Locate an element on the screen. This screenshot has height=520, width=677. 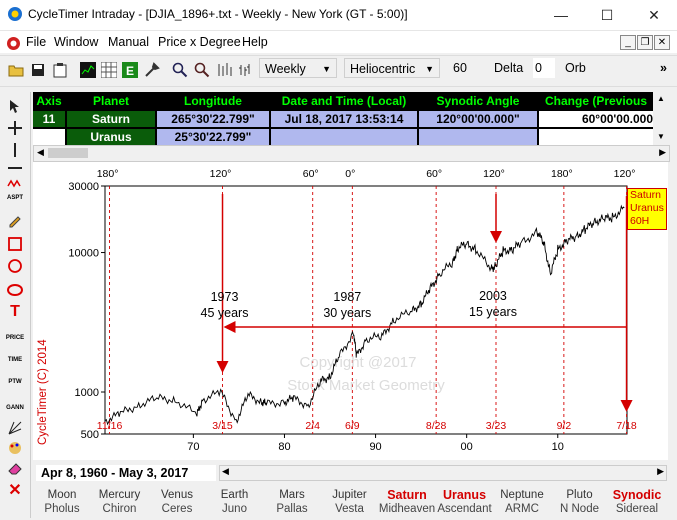
delete-icon: ✕ is located at coordinates (15, 490).